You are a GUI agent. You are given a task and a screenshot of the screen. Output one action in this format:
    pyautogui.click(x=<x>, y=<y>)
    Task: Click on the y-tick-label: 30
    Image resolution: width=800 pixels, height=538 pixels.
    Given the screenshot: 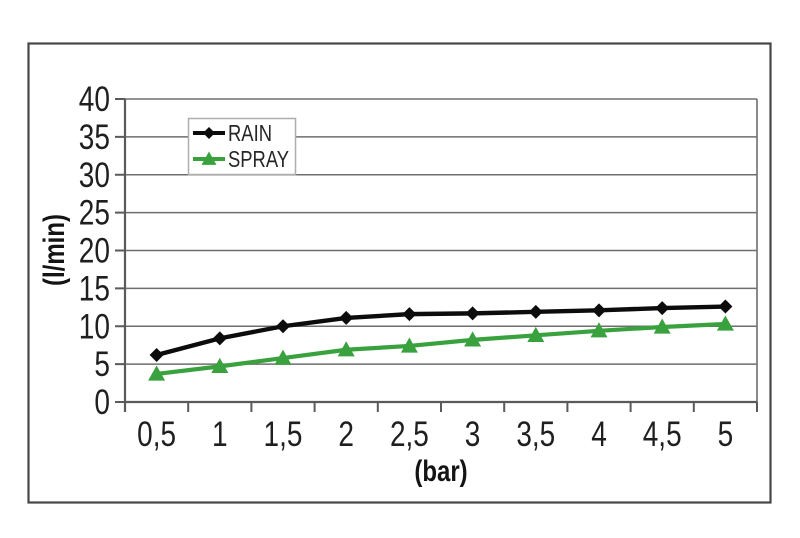 What is the action you would take?
    pyautogui.click(x=94, y=175)
    